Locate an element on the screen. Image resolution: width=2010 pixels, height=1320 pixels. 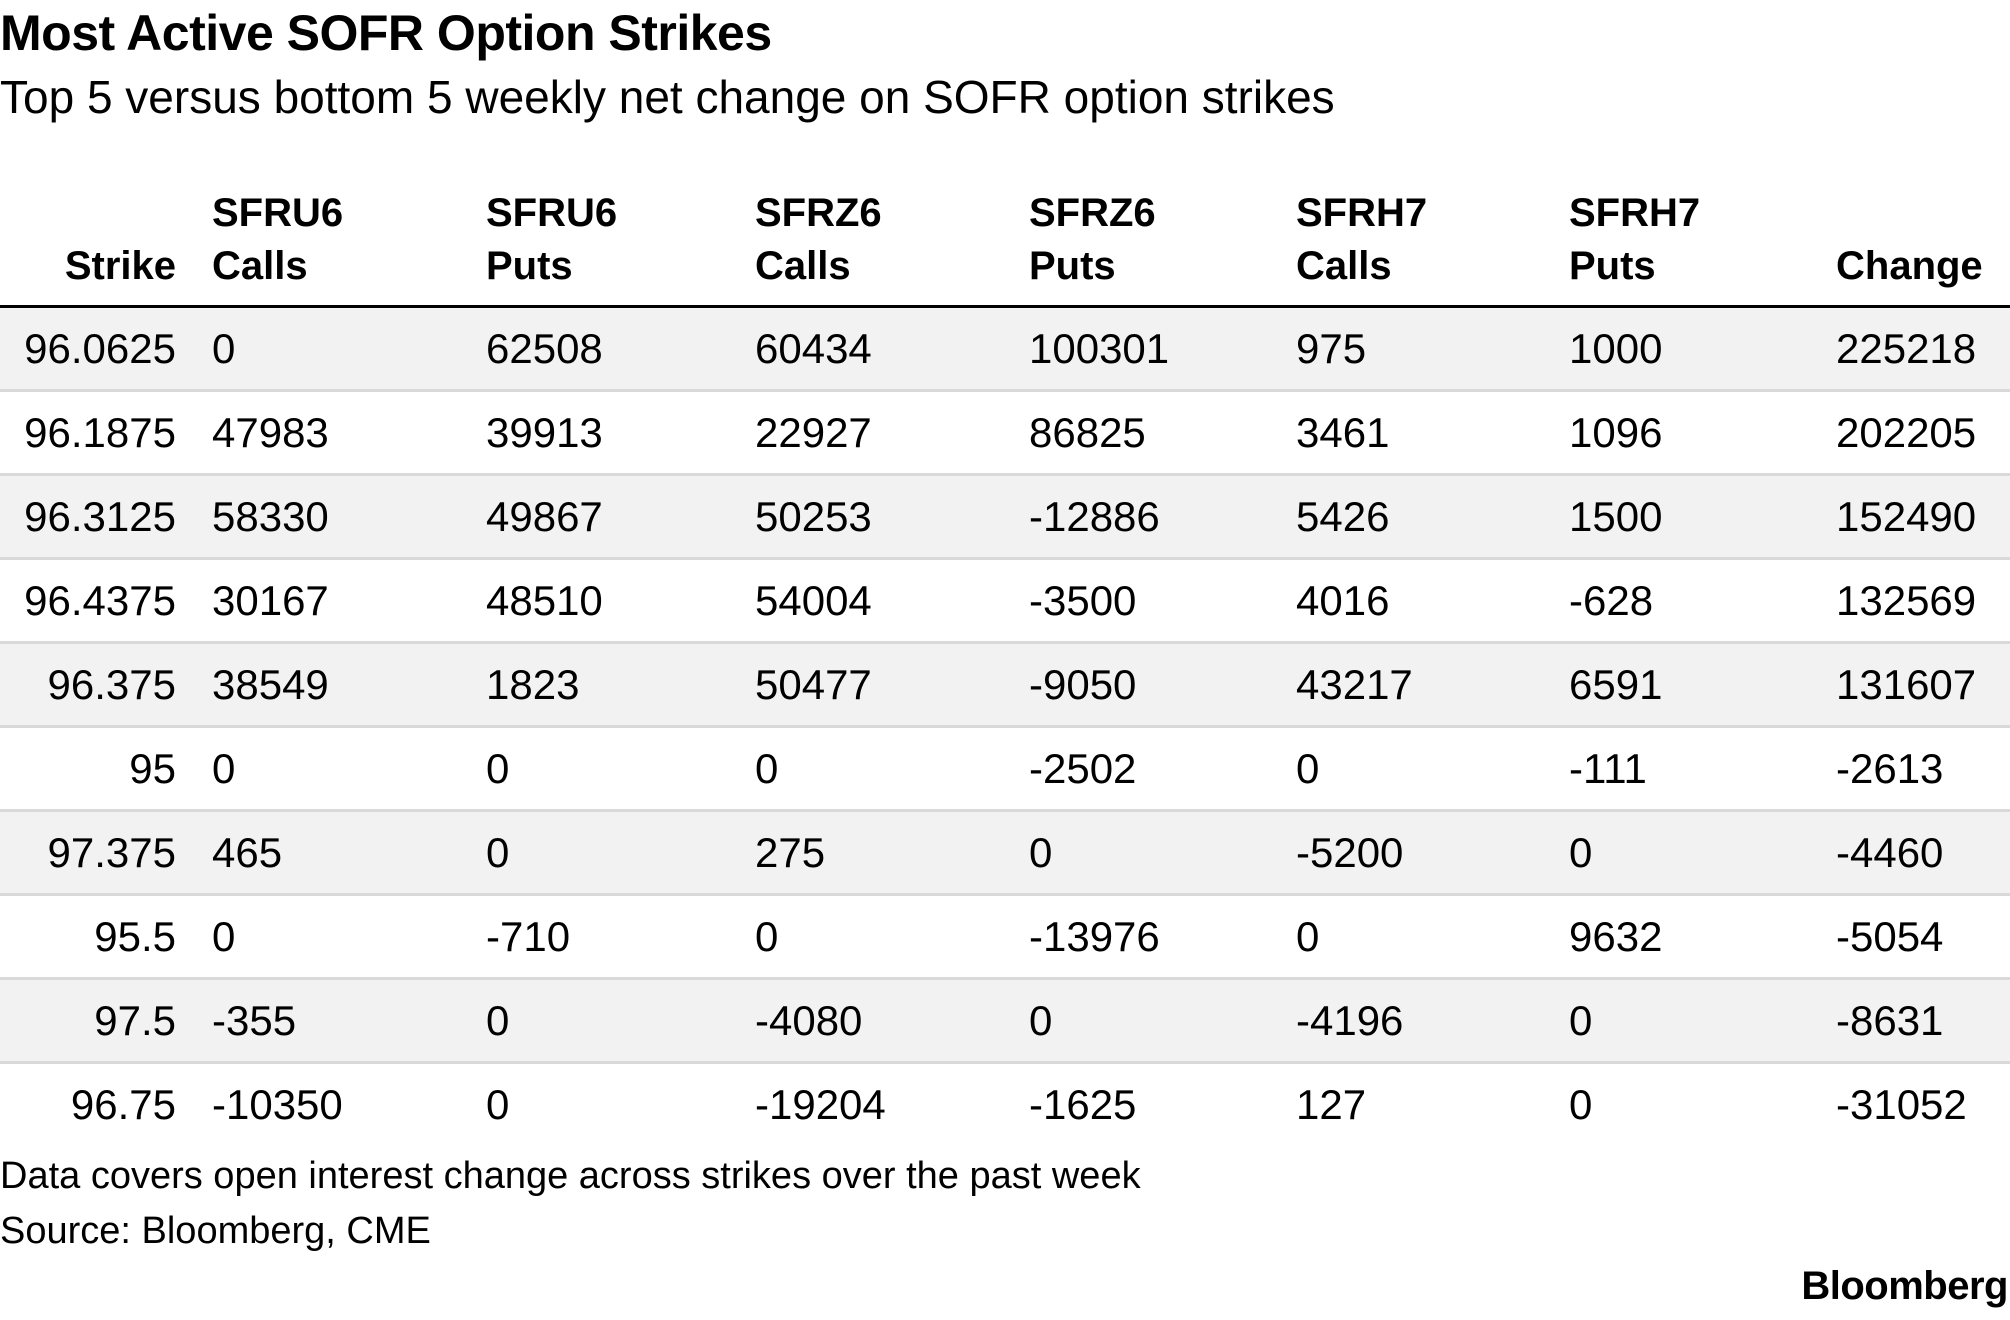
cell-strike: 97.375 is located at coordinates (106, 853).